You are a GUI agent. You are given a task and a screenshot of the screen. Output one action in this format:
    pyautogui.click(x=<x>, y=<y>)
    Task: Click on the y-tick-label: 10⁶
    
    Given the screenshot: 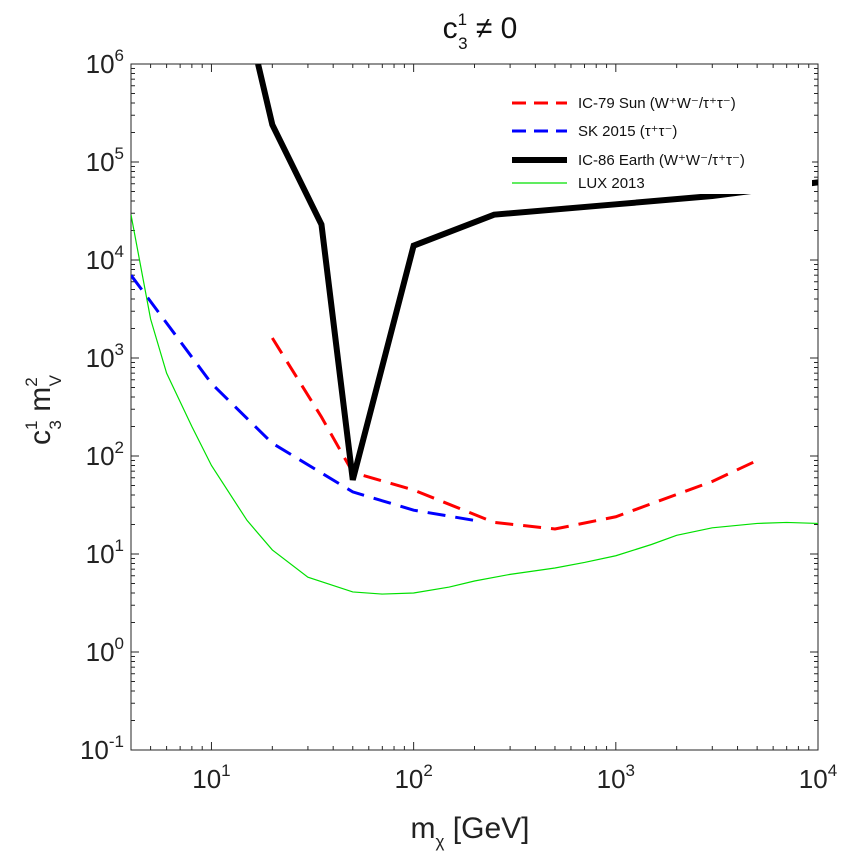 What is the action you would take?
    pyautogui.click(x=105, y=62)
    